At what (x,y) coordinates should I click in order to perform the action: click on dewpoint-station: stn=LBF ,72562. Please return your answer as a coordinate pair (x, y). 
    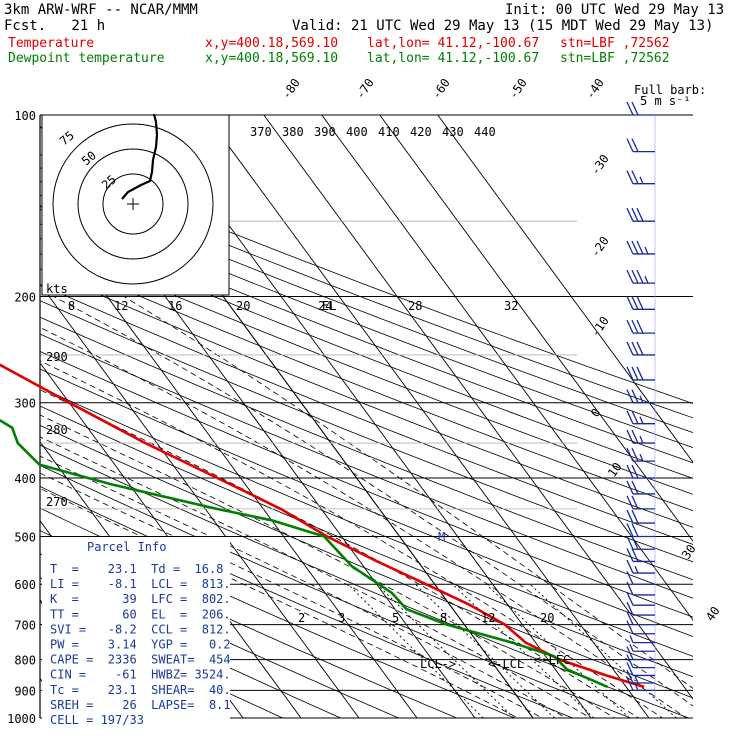
    Looking at the image, I should click on (615, 58).